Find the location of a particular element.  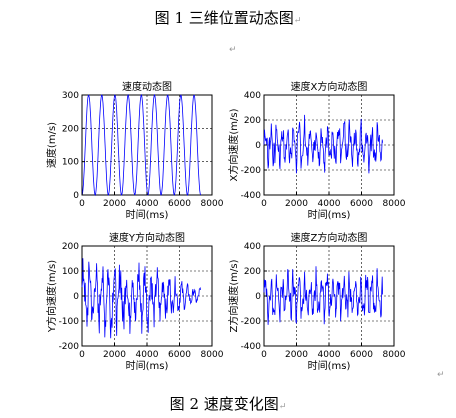

y-axis-label: X方向速度(m/s) is located at coordinates (233, 144).